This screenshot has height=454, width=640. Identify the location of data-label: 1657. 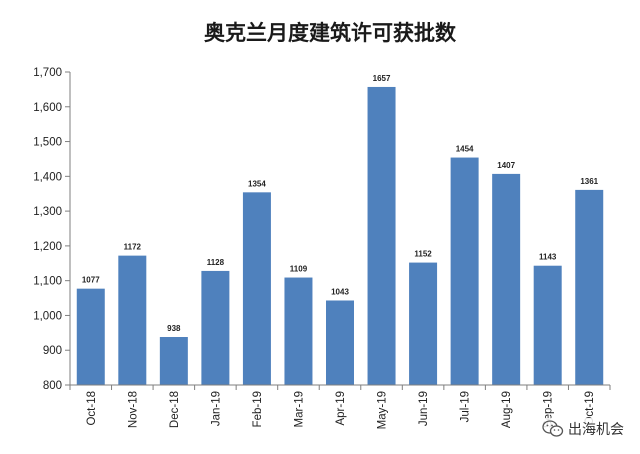
(382, 78).